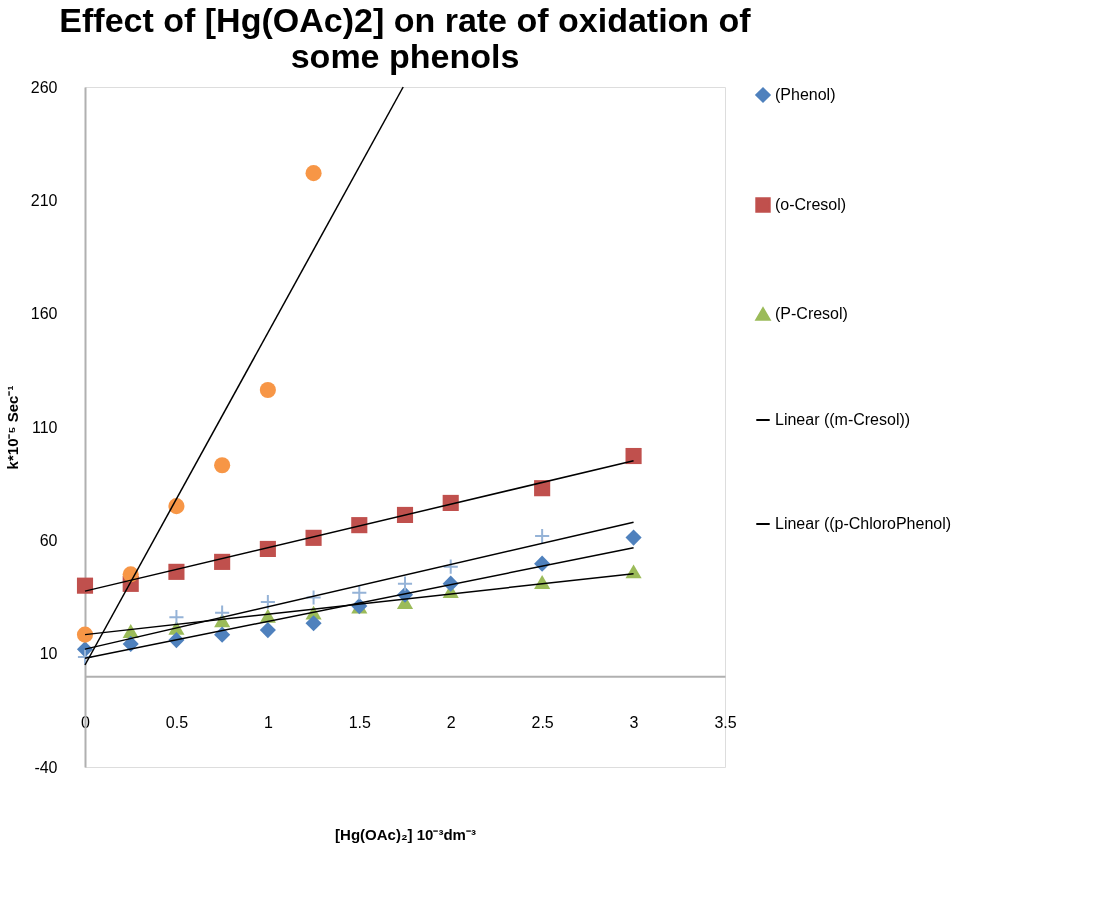  What do you see at coordinates (48, 654) in the screenshot?
I see `y-tick-label: 10` at bounding box center [48, 654].